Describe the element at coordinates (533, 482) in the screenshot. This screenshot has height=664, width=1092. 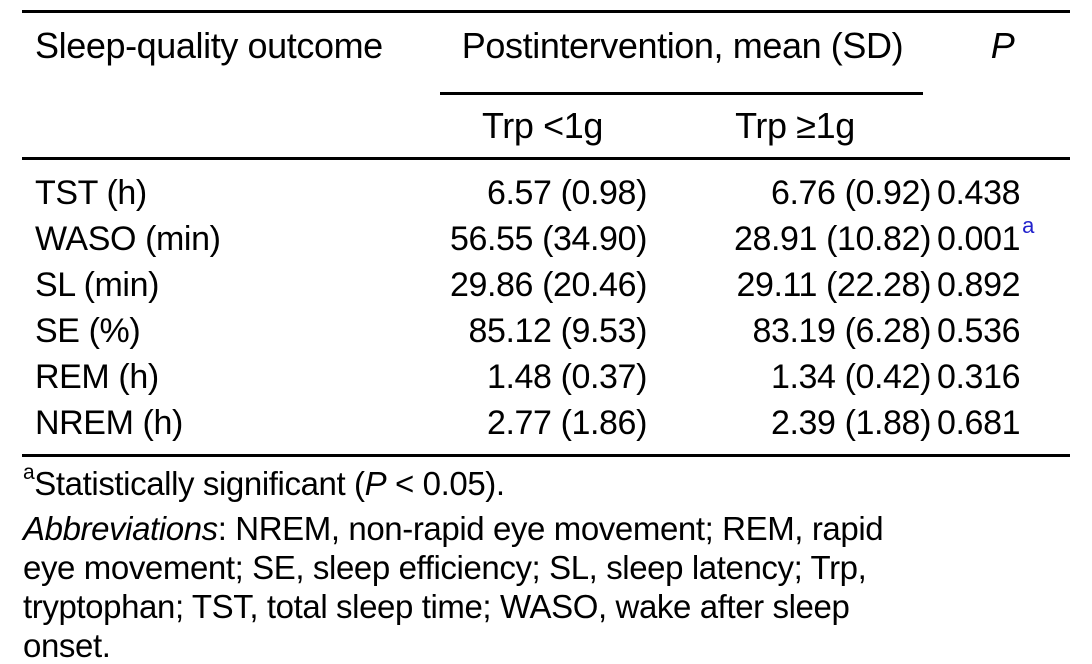
I see `significance-footnote: aStatistically significant (P < 0.05).` at that location.